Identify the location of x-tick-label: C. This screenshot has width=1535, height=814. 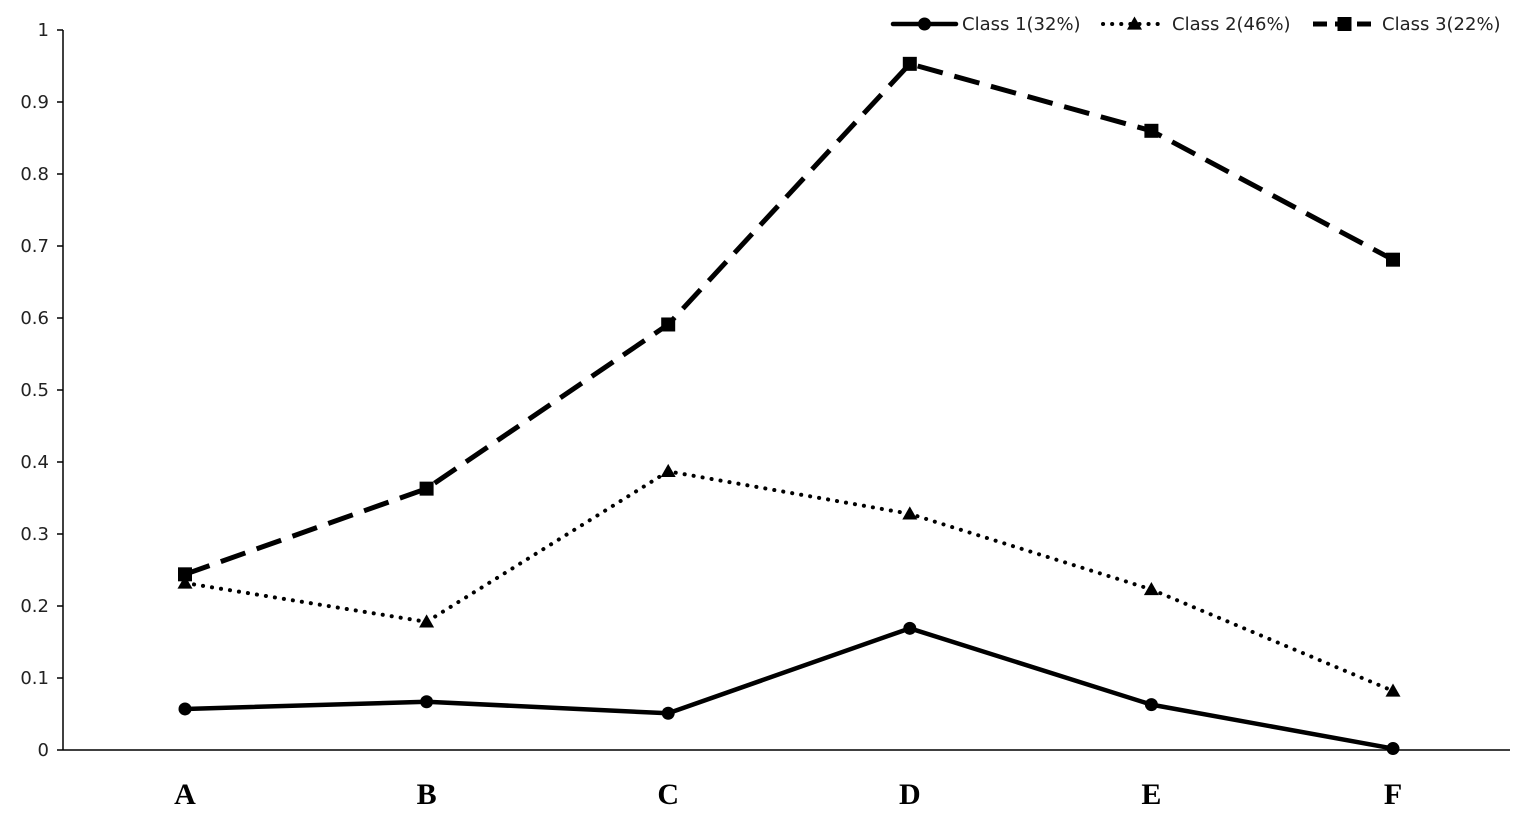
(668, 794).